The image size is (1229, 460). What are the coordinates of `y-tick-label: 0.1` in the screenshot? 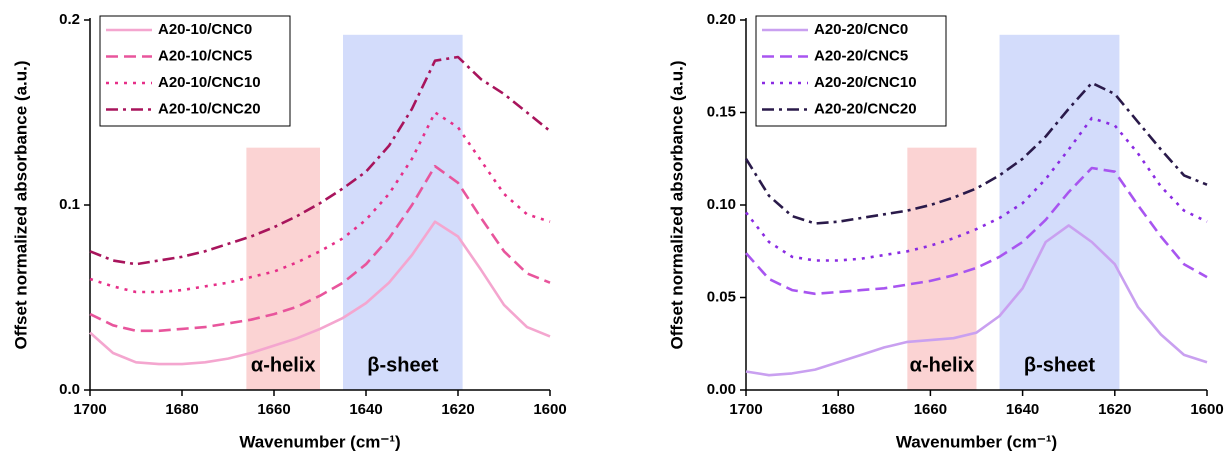 It's located at (69, 204).